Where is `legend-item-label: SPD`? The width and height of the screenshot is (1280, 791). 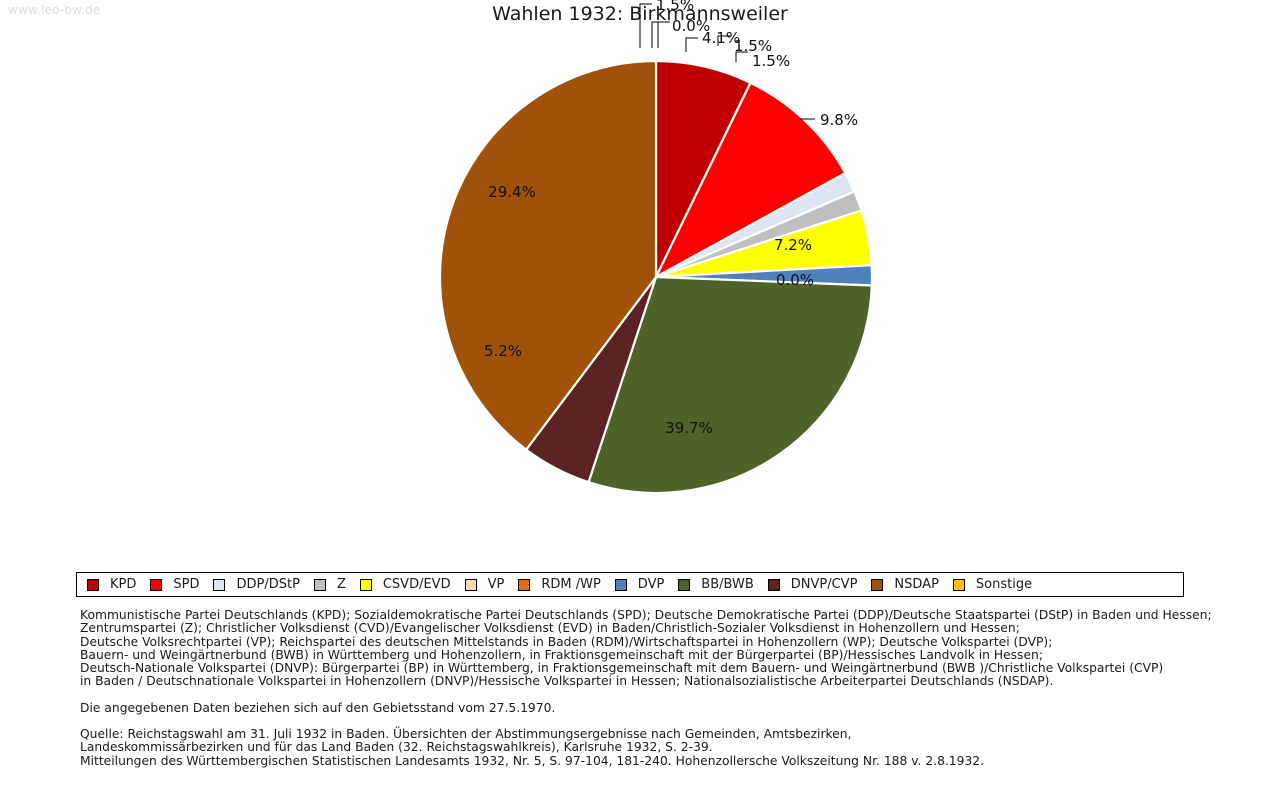
legend-item-label: SPD is located at coordinates (186, 584).